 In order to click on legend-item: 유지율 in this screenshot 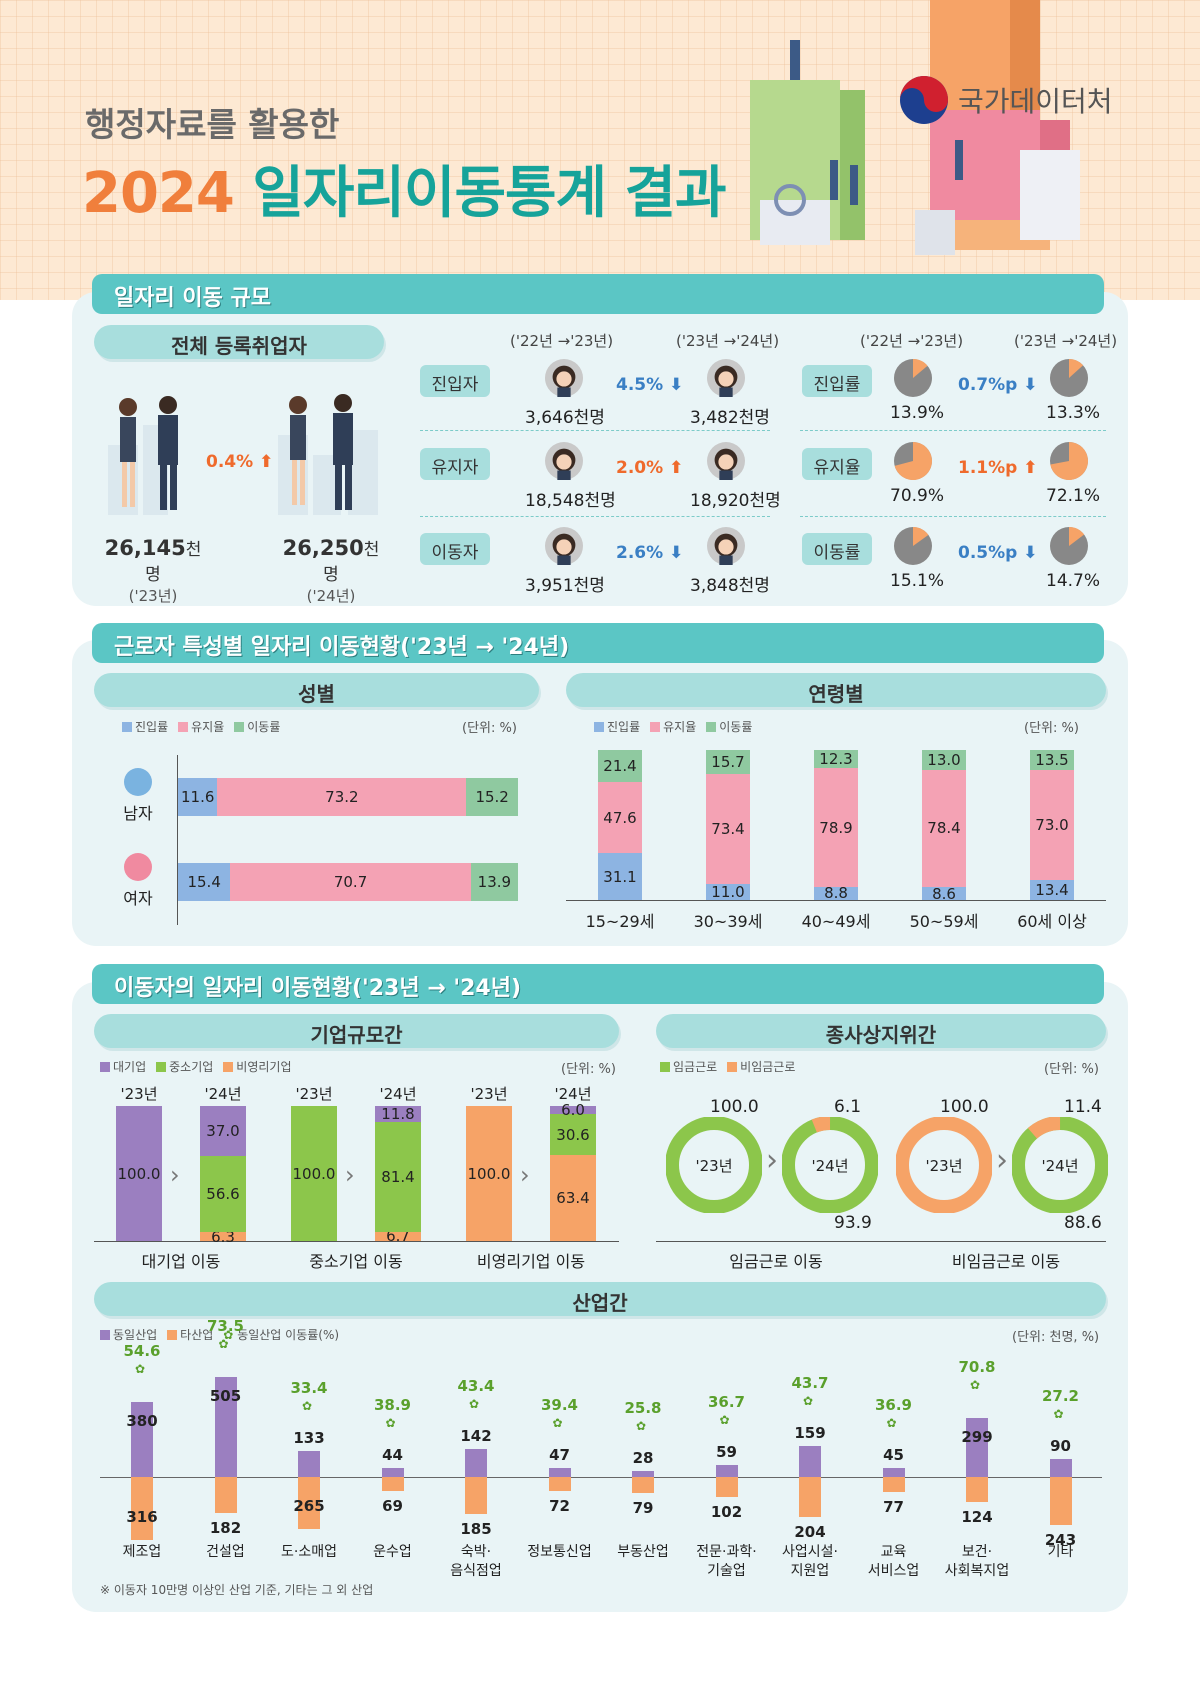, I will do `click(201, 726)`.